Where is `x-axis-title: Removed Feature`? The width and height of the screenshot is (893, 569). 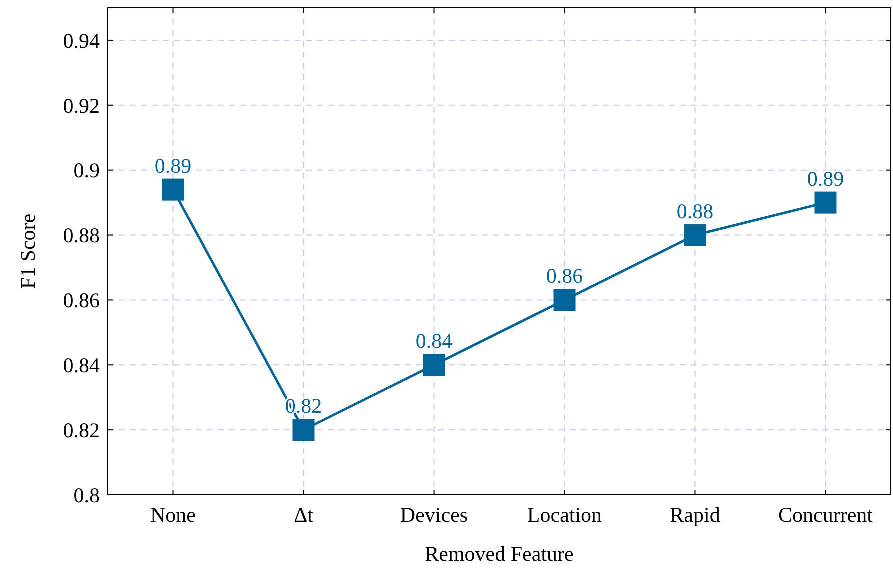
x-axis-title: Removed Feature is located at coordinates (499, 554).